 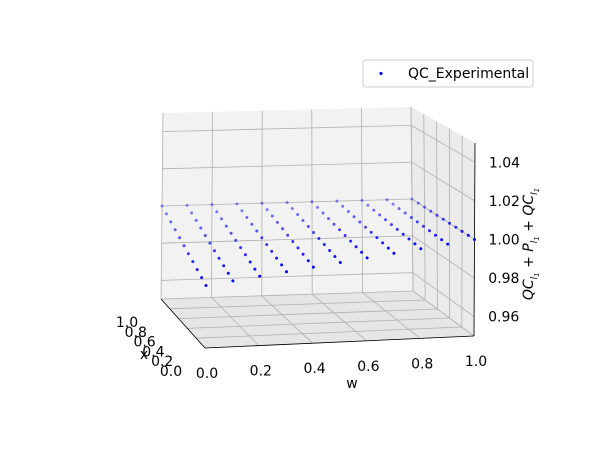 I want to click on z-tick-label: 0.98, so click(x=503, y=279).